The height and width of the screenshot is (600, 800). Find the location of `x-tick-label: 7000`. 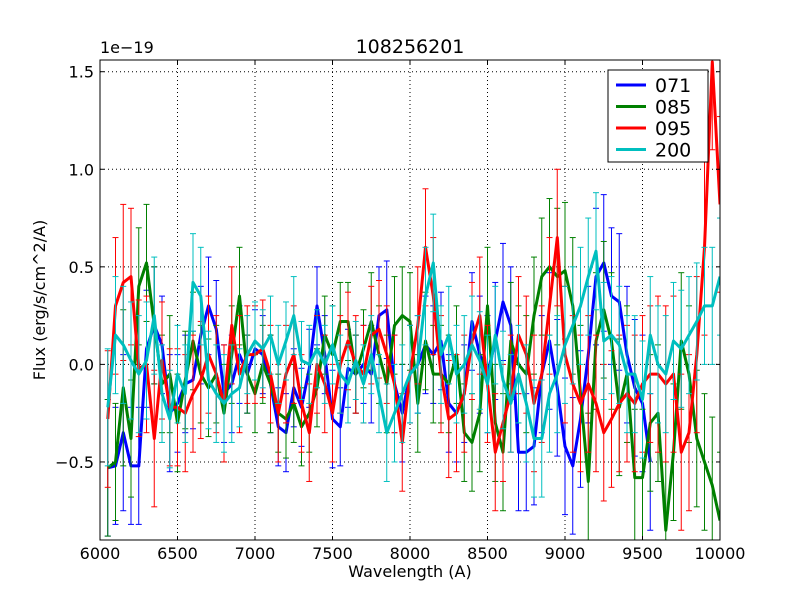

x-tick-label: 7000 is located at coordinates (255, 553).